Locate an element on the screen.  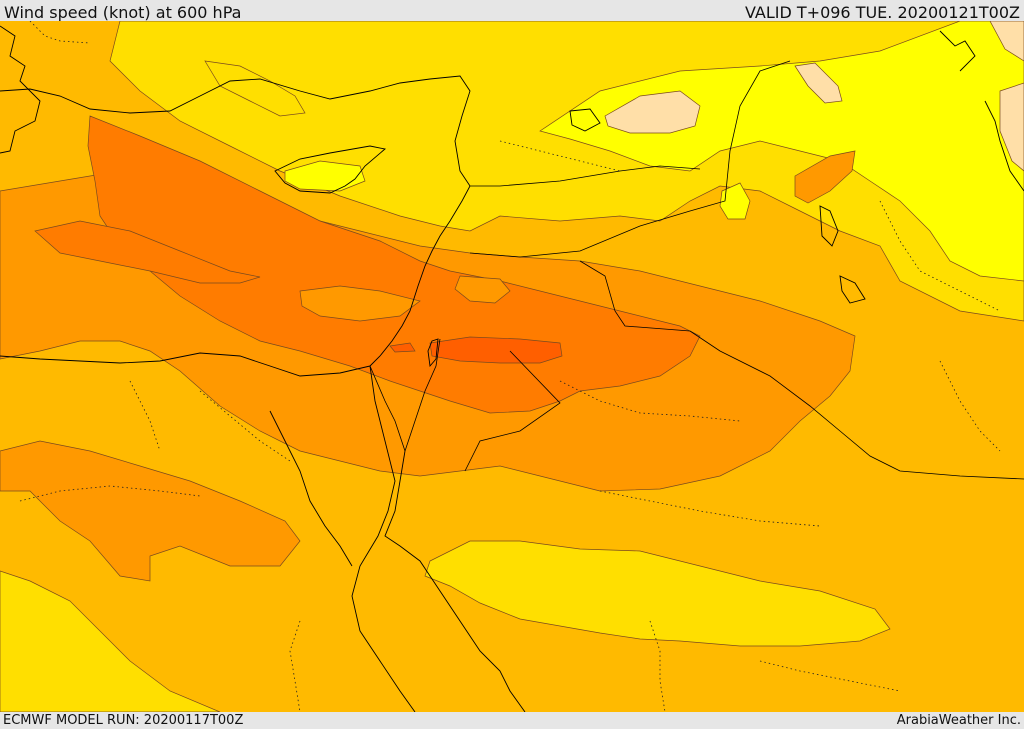
contour-moderate-high-sw is located at coordinates (150, 511).